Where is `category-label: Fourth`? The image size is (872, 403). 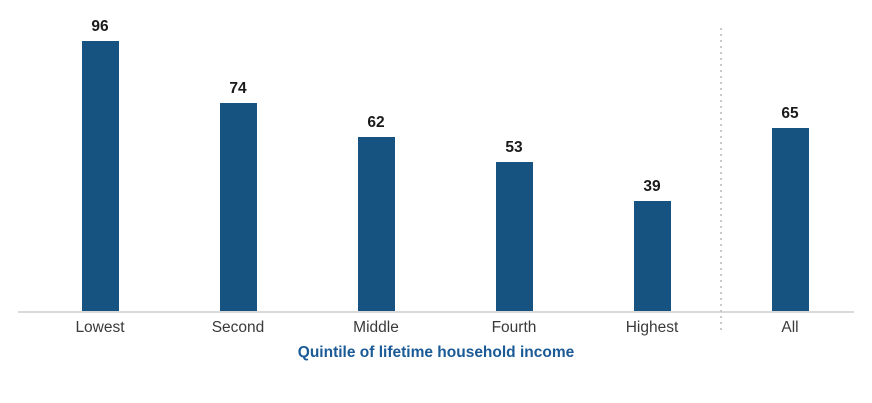
category-label: Fourth is located at coordinates (514, 327).